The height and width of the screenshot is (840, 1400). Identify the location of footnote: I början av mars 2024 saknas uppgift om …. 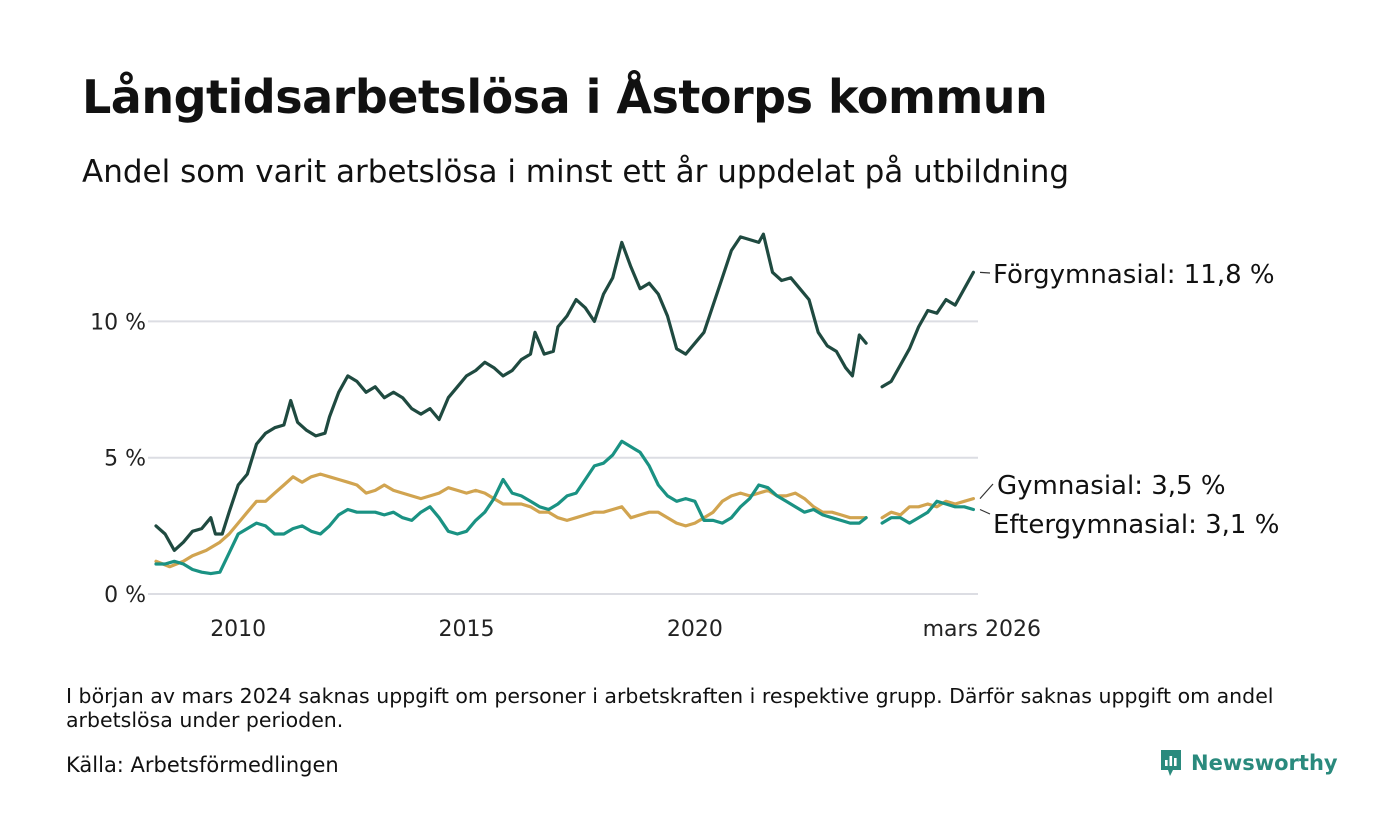
(670, 708).